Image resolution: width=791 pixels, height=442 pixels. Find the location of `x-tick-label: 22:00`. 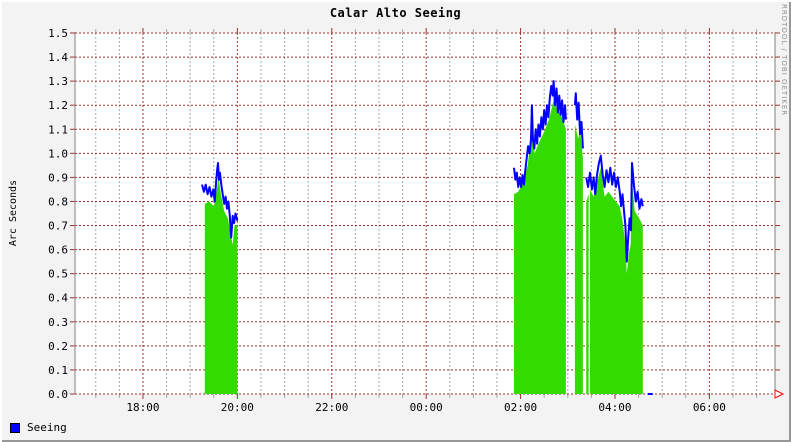

x-tick-label: 22:00 is located at coordinates (331, 407).